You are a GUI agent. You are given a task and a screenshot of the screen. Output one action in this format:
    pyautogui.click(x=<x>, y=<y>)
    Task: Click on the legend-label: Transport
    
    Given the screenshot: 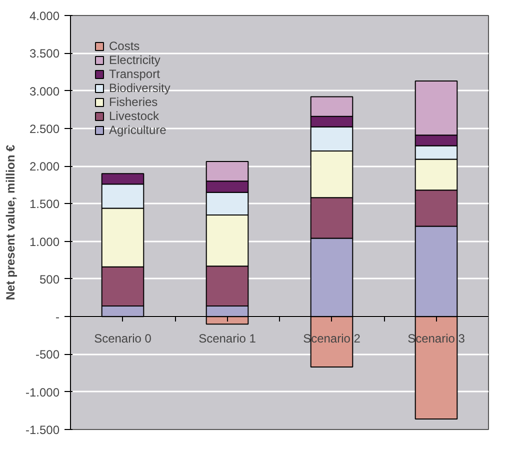 What is the action you would take?
    pyautogui.click(x=134, y=74)
    